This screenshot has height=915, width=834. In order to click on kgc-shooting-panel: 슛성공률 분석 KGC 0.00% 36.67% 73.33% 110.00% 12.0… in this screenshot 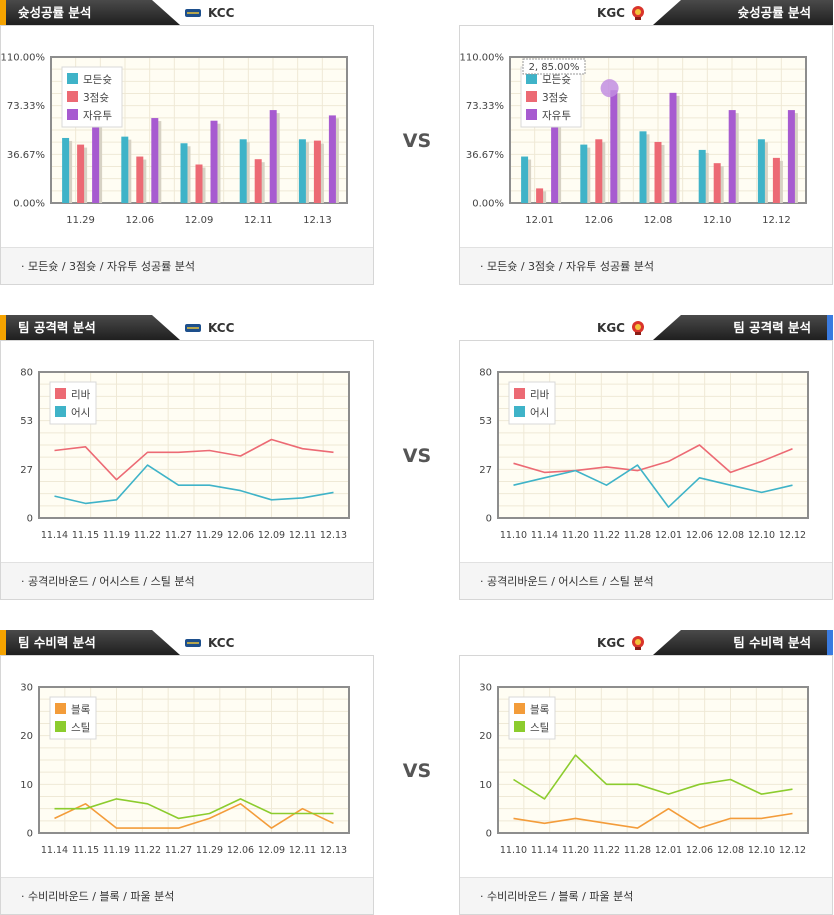, I will do `click(646, 142)`.